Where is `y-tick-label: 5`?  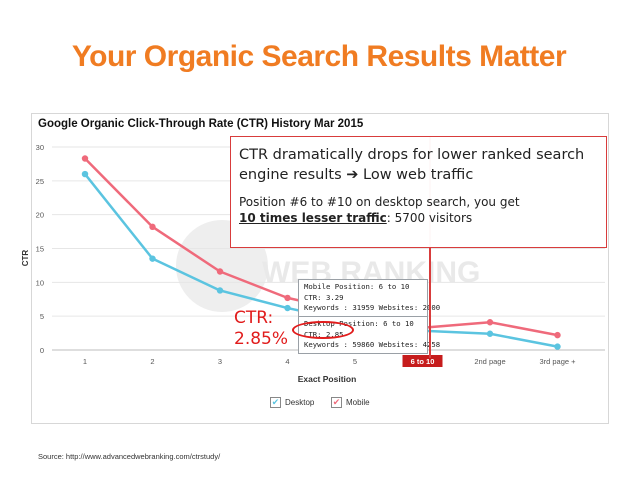
y-tick-label: 5 is located at coordinates (42, 316).